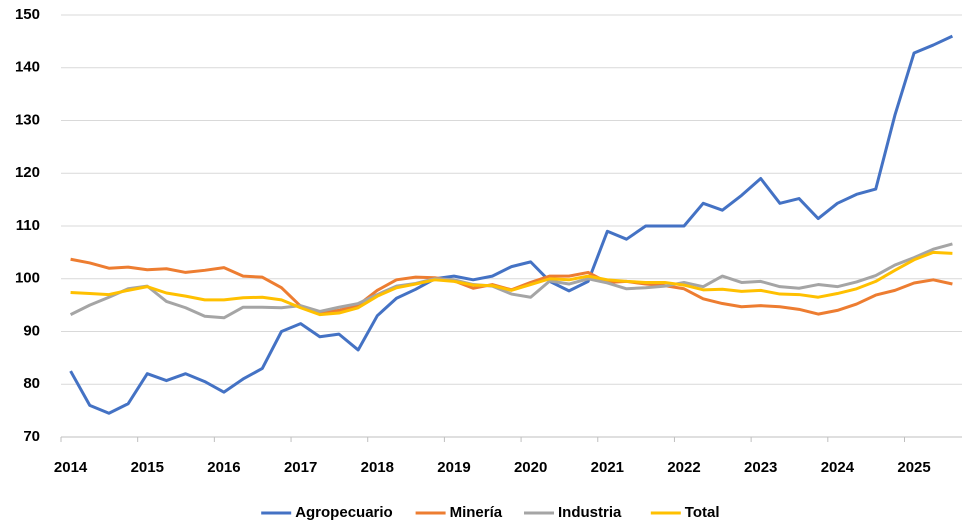 The width and height of the screenshot is (962, 527). I want to click on x-tick-label: 2022, so click(683, 467).